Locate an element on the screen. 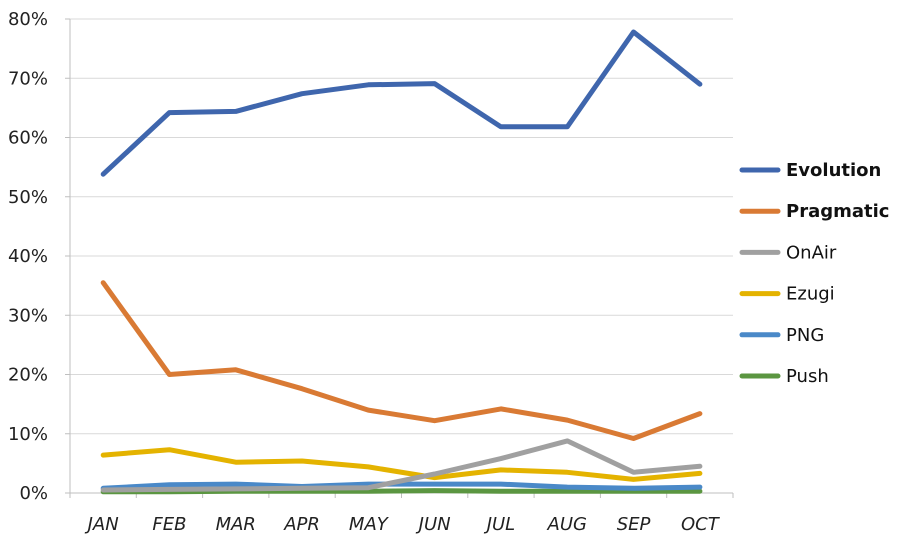 This screenshot has height=544, width=905. legend-label-pragmatic: Pragmatic is located at coordinates (837, 211).